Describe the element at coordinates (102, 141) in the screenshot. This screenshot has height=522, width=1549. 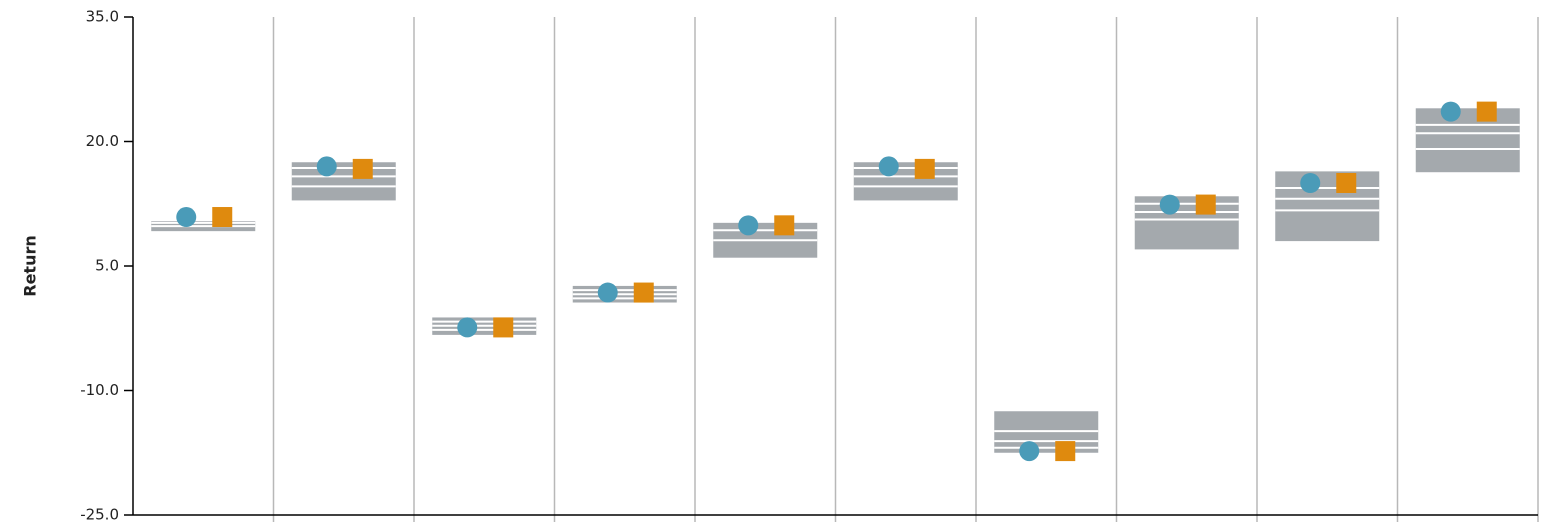
I see `y-tick-label: 20.0` at that location.